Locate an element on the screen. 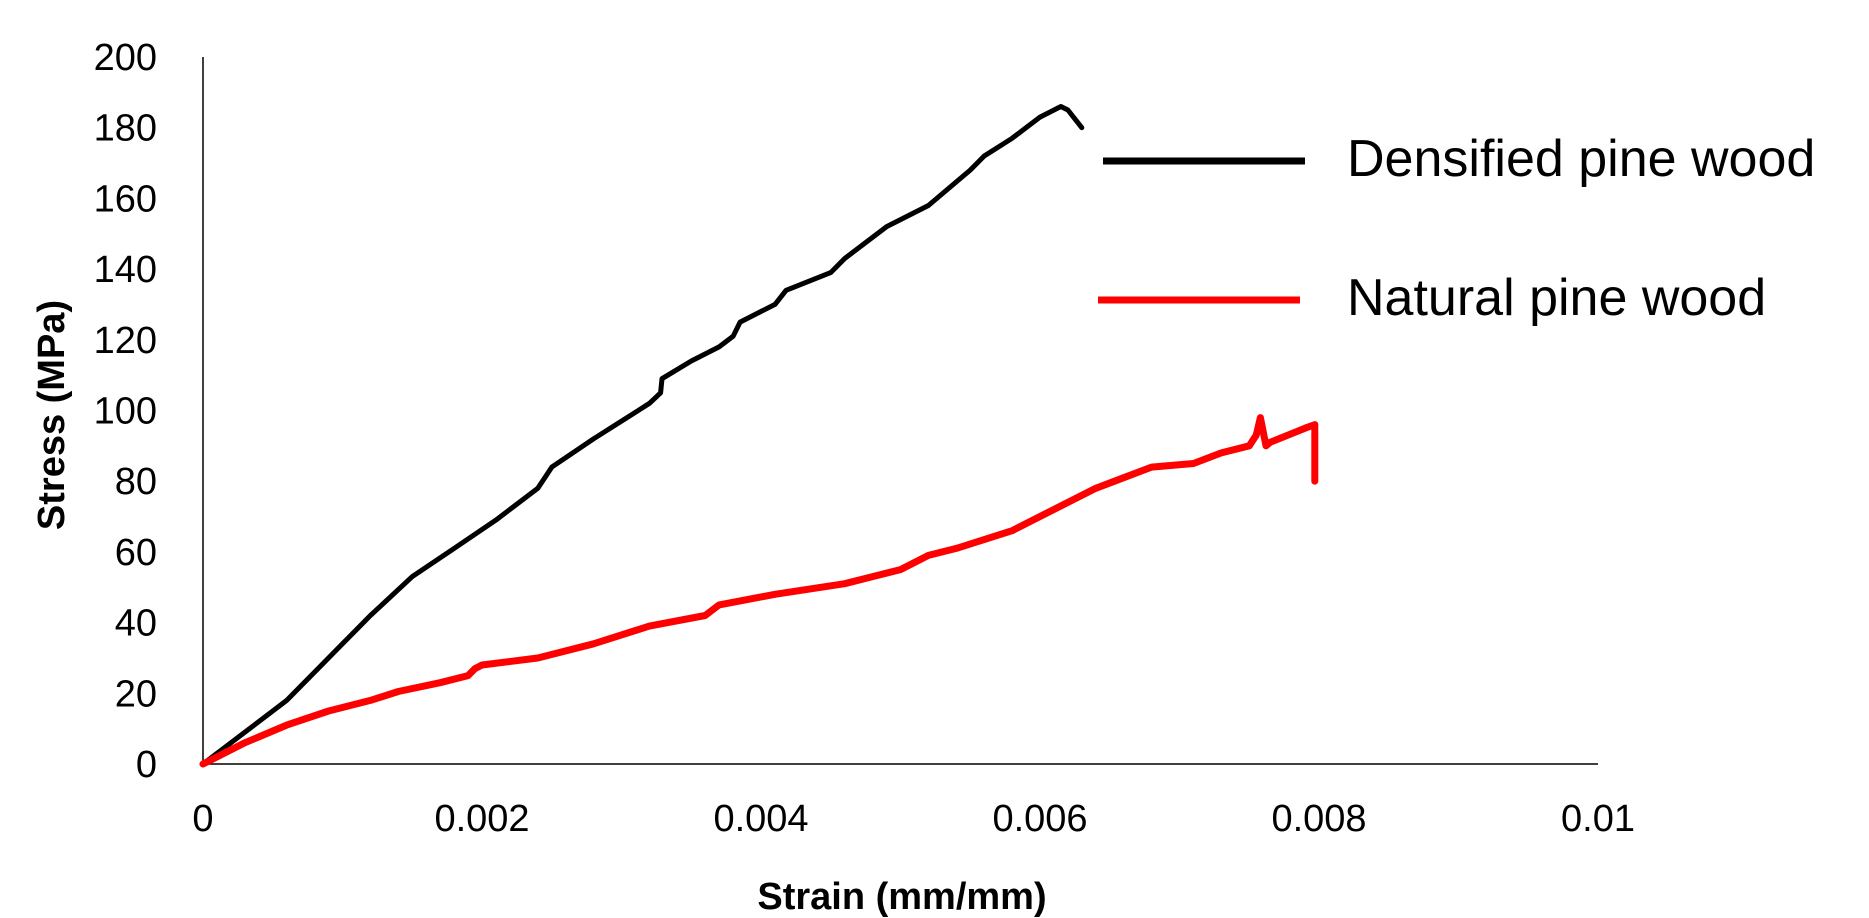  legend-label-2: Natural pine wood is located at coordinates (1556, 298).